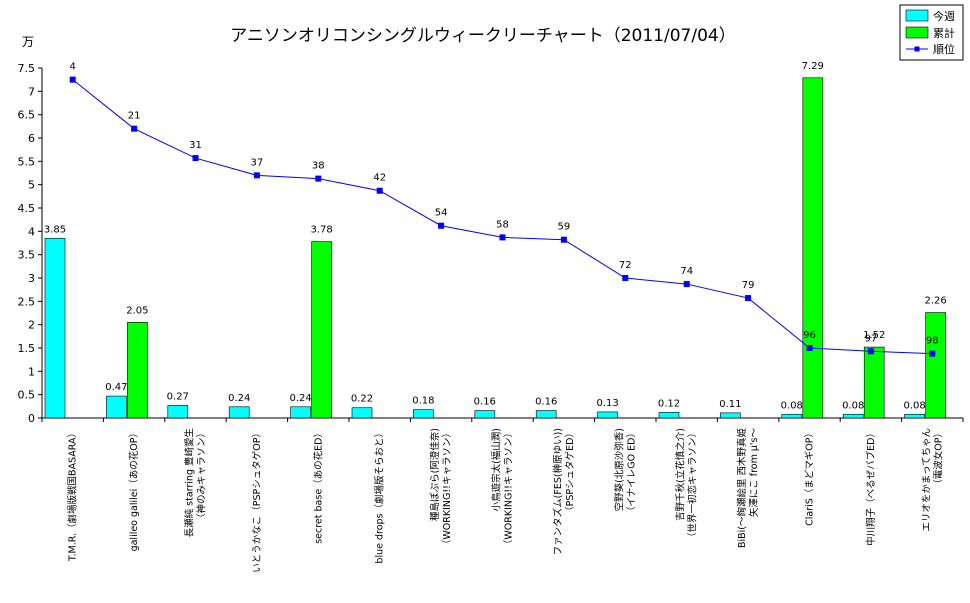 This screenshot has width=970, height=603. Describe the element at coordinates (441, 213) in the screenshot. I see `data-label-rank: 54` at that location.